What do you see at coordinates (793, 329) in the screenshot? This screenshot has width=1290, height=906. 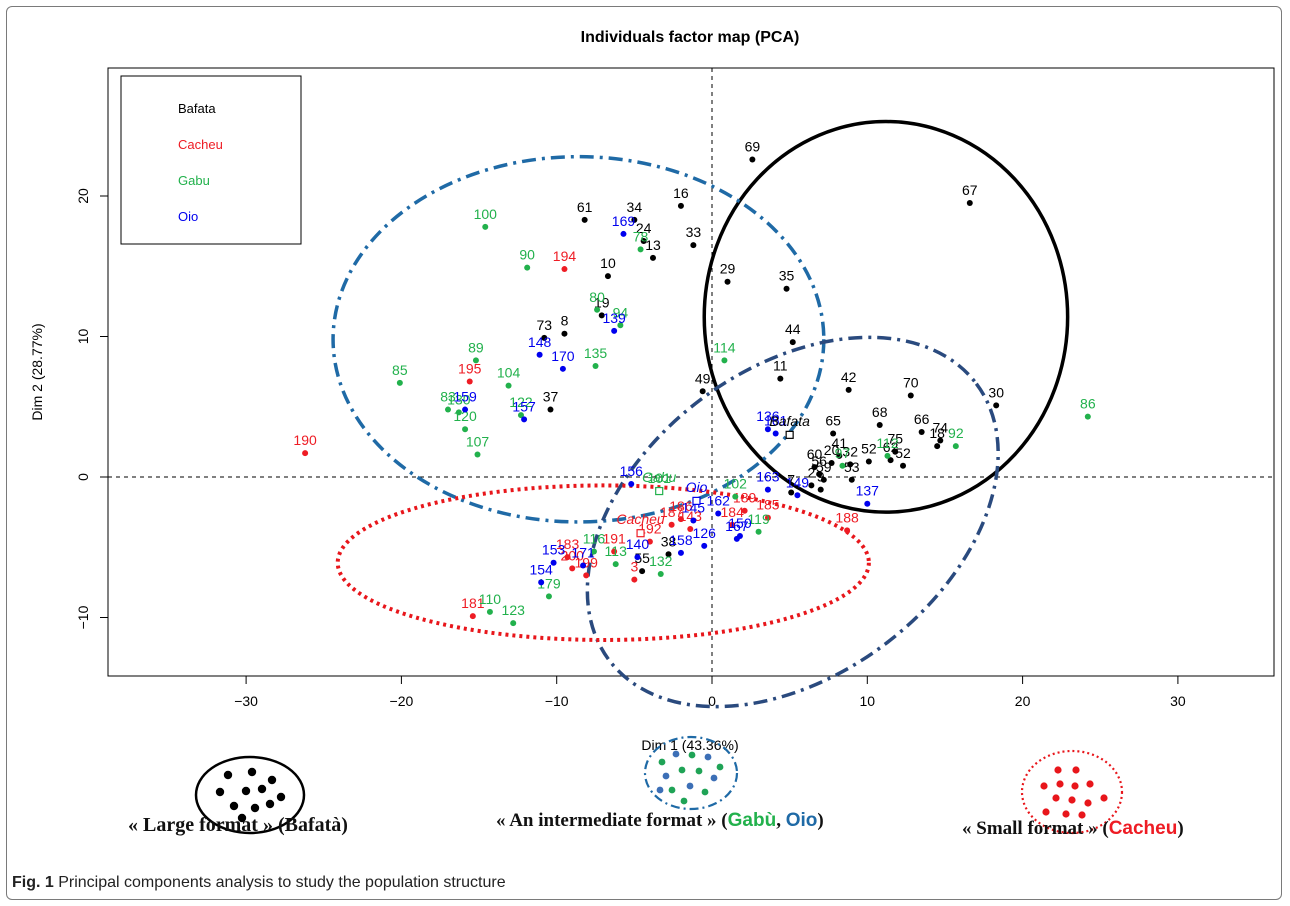 I see `point-label: 44` at bounding box center [793, 329].